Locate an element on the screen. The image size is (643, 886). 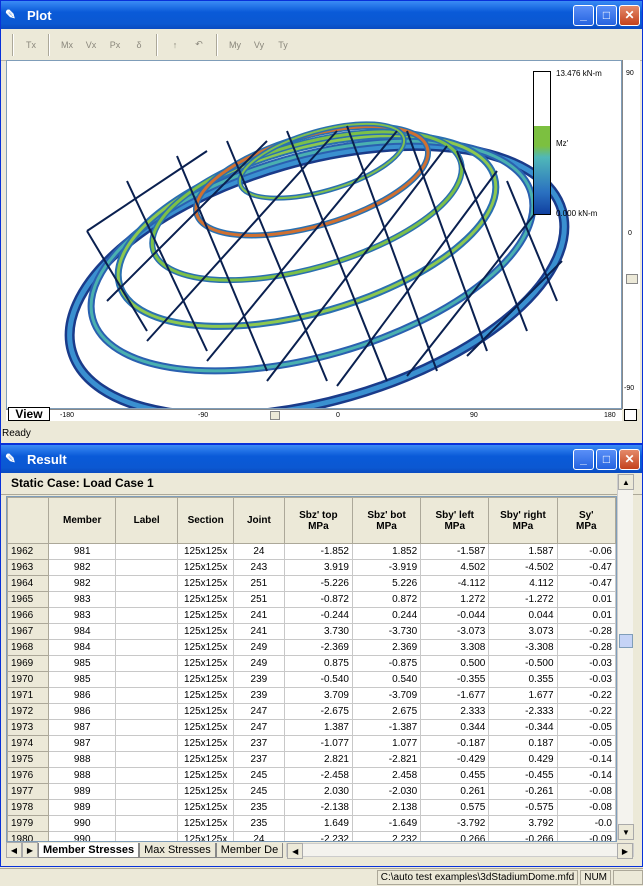
row-number: 1980 is located at coordinates (28, 836).